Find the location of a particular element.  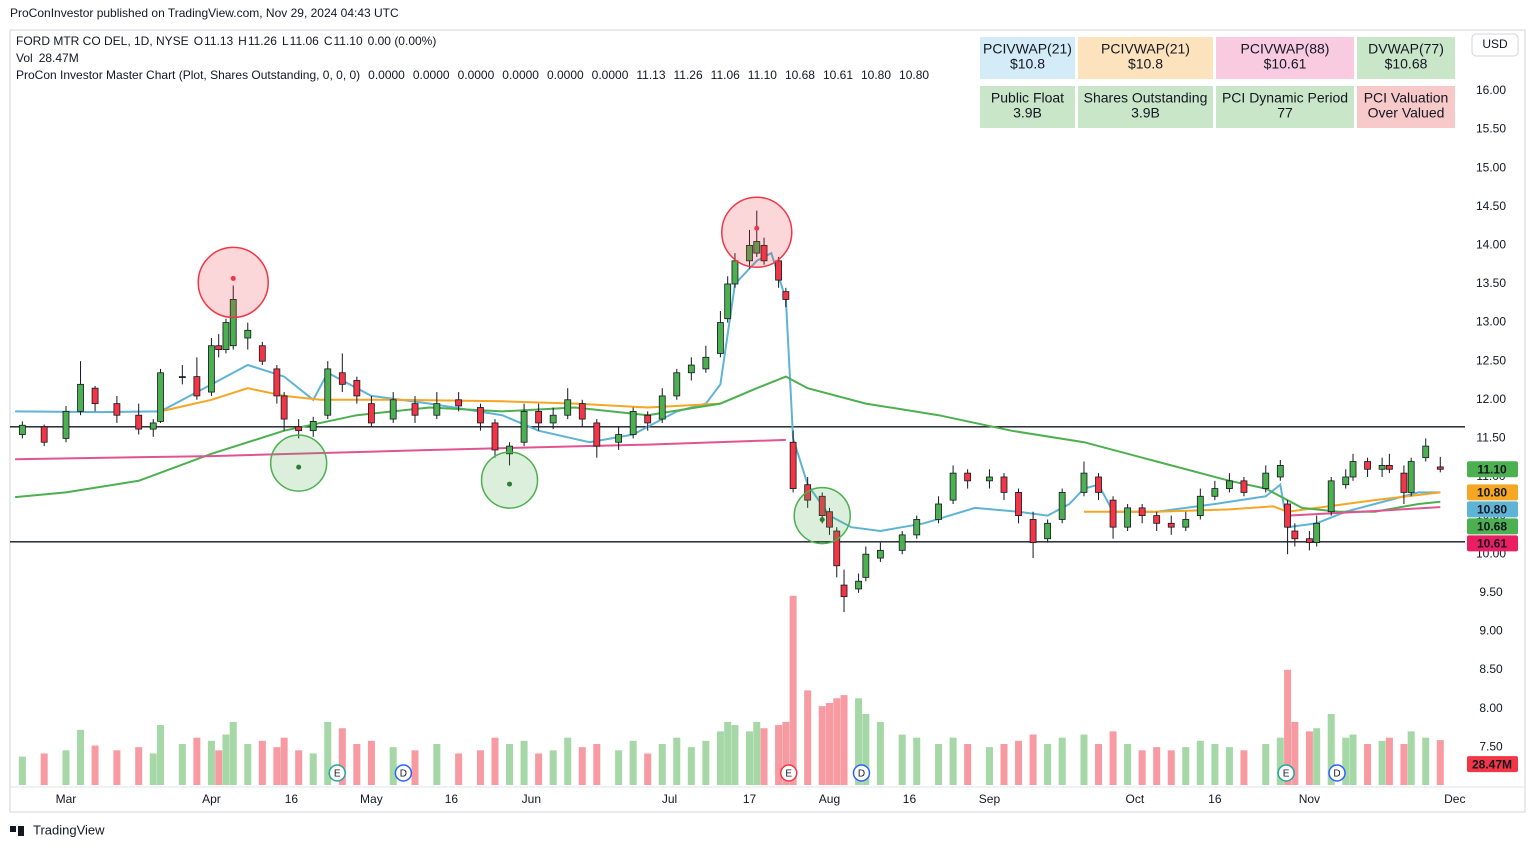

price-change: 0.00 (0.00%) is located at coordinates (402, 41).